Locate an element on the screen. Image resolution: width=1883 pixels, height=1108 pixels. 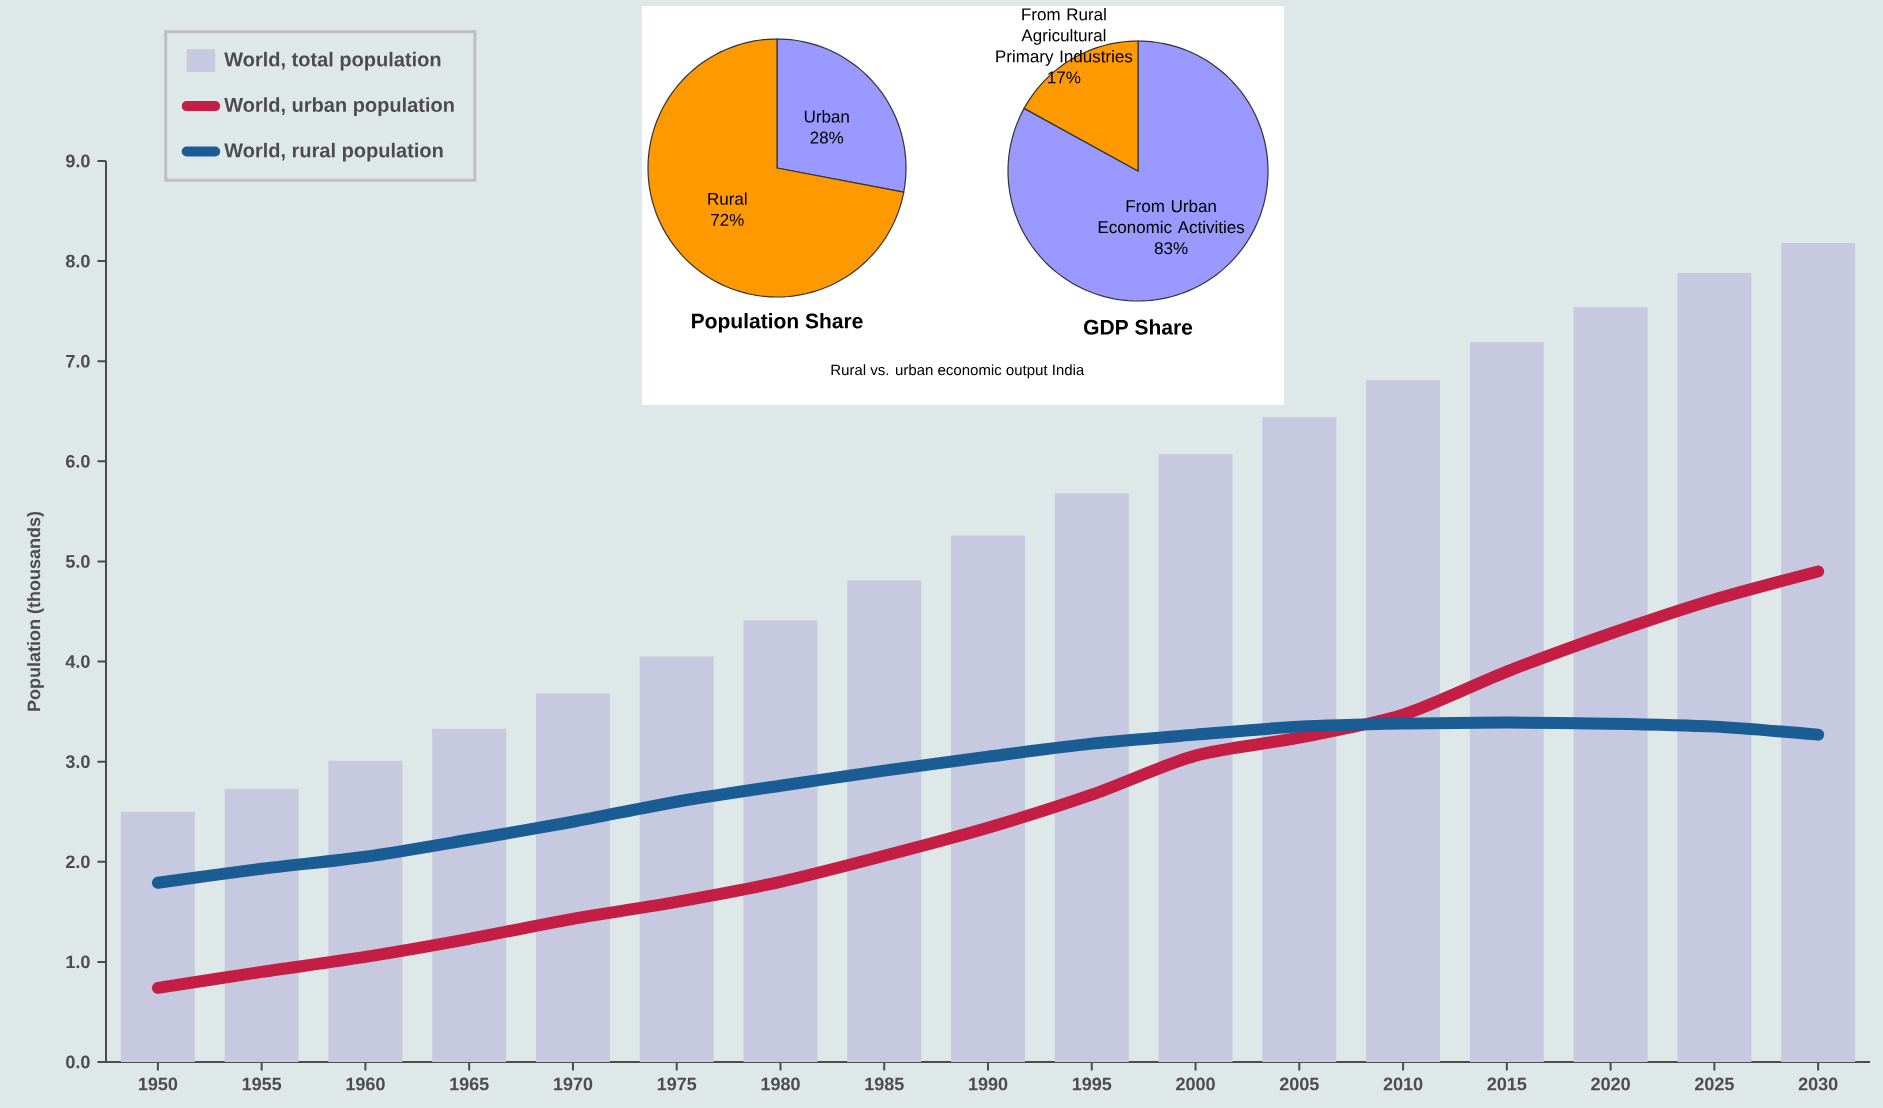
data-label: 83% is located at coordinates (1171, 248).